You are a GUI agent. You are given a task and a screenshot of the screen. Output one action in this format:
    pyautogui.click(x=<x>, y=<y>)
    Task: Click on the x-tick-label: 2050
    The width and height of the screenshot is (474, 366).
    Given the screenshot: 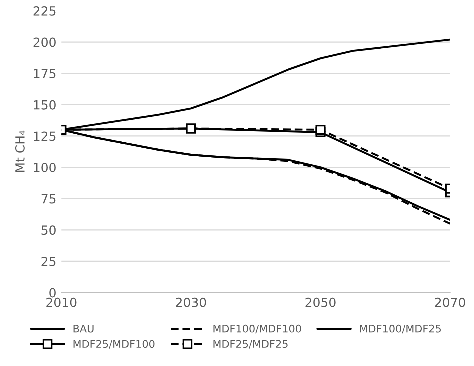 What is the action you would take?
    pyautogui.click(x=321, y=303)
    